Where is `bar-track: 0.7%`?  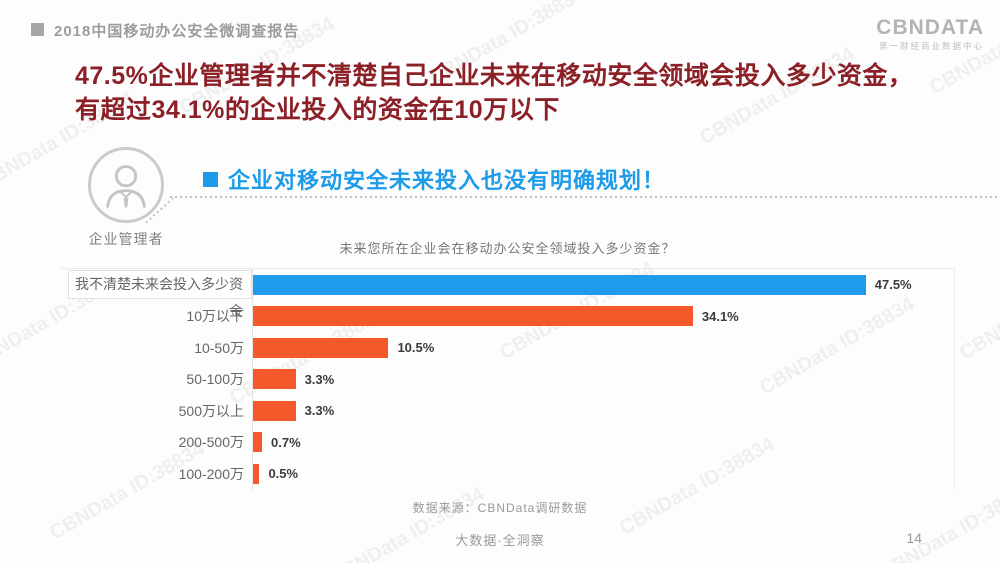
bar-track: 0.7% is located at coordinates (603, 442).